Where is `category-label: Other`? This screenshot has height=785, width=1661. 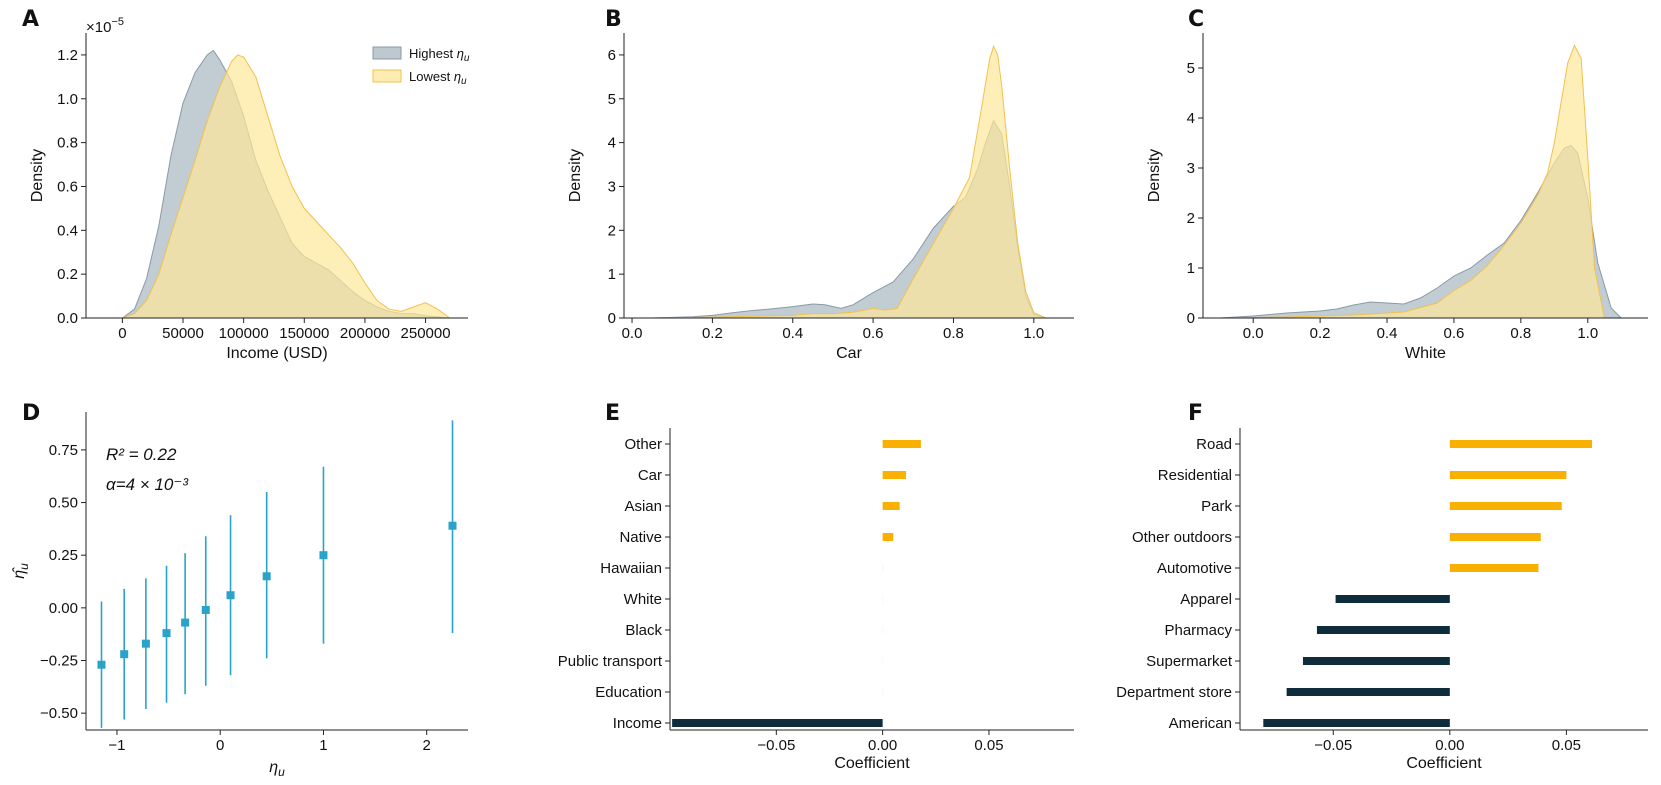 category-label: Other is located at coordinates (643, 444).